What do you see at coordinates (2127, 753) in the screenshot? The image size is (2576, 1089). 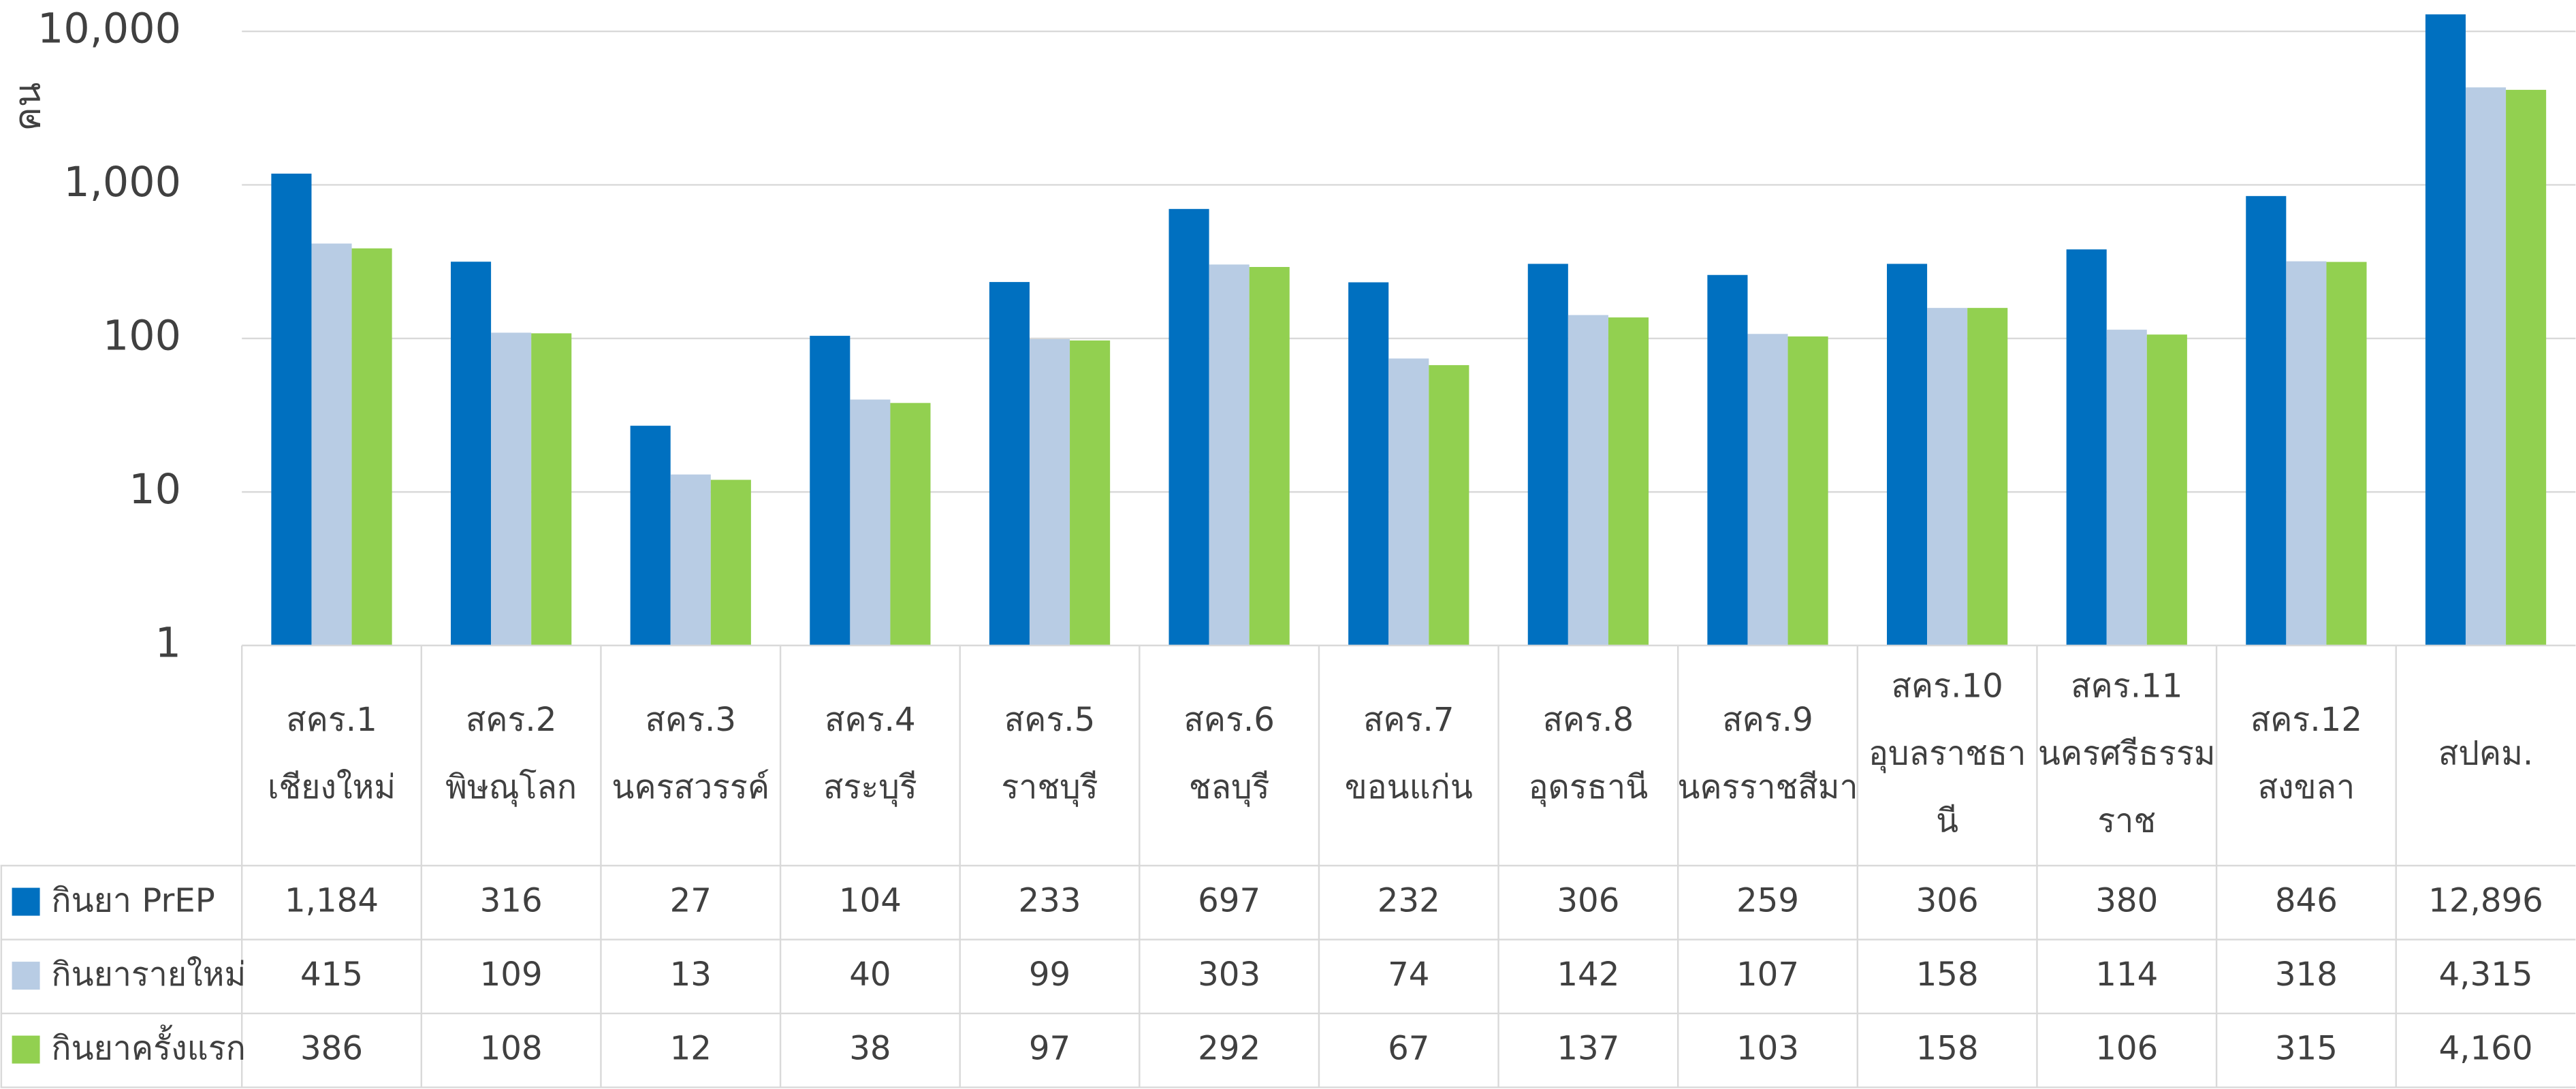 I see `x-tick-label: นครศรีธรรม` at bounding box center [2127, 753].